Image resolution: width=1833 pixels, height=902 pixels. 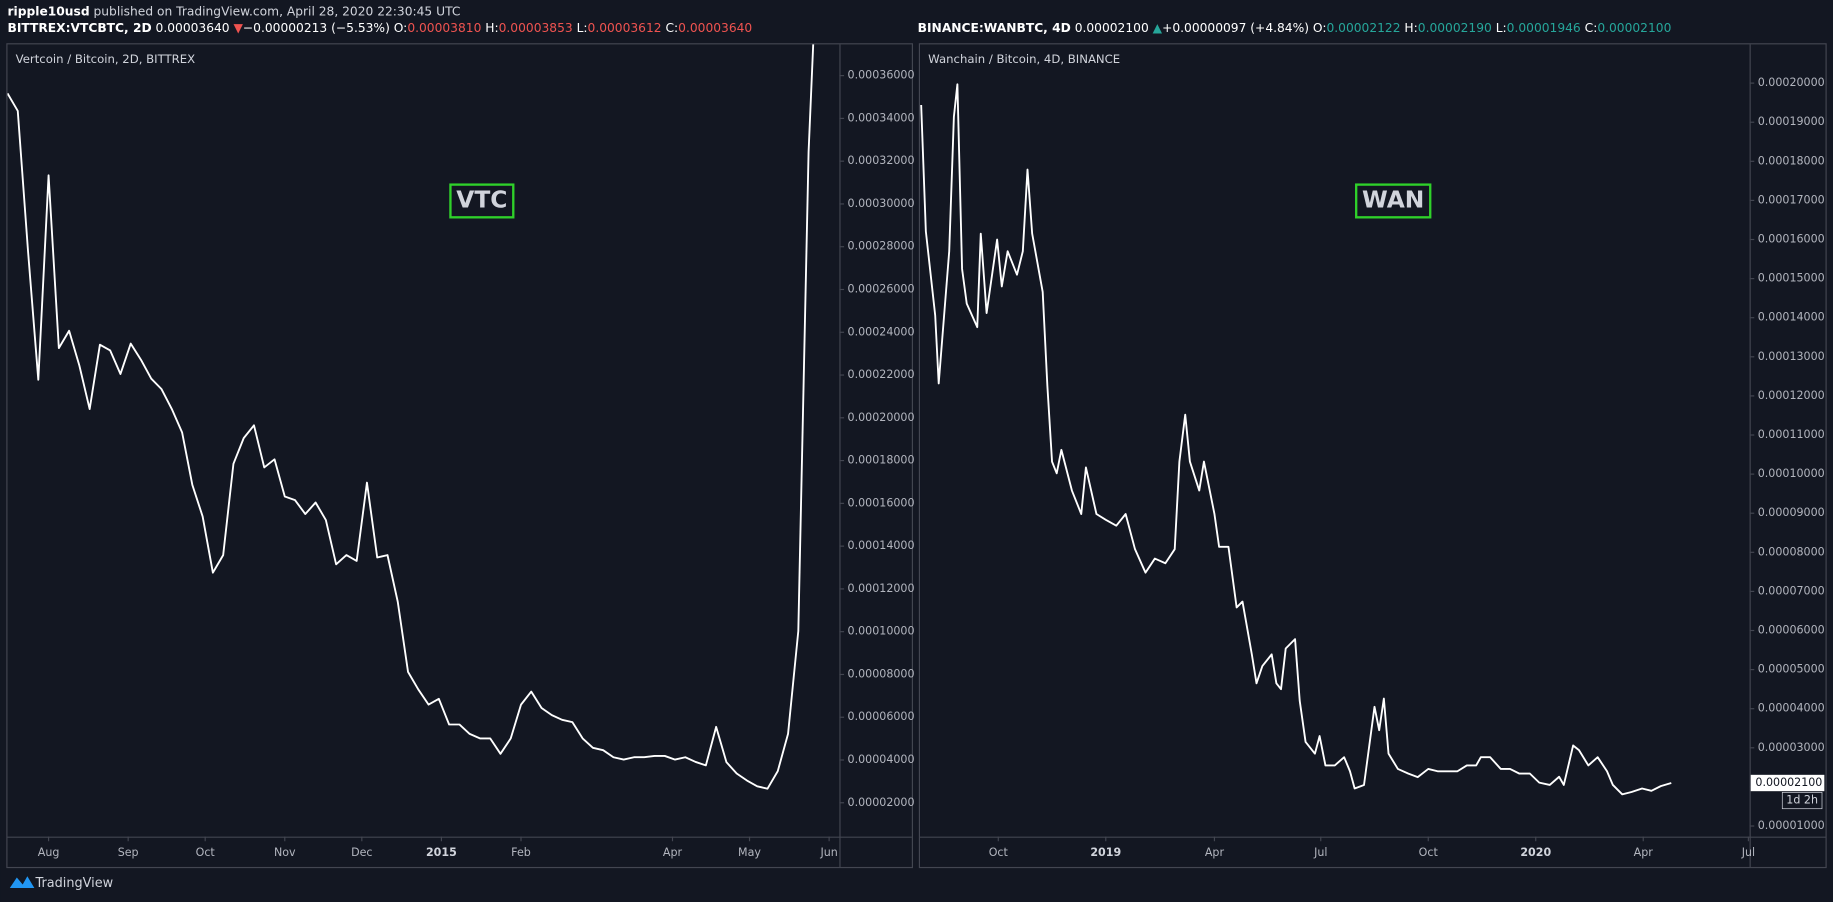 I want to click on y-tick-label: 0.00030000, so click(x=881, y=203).